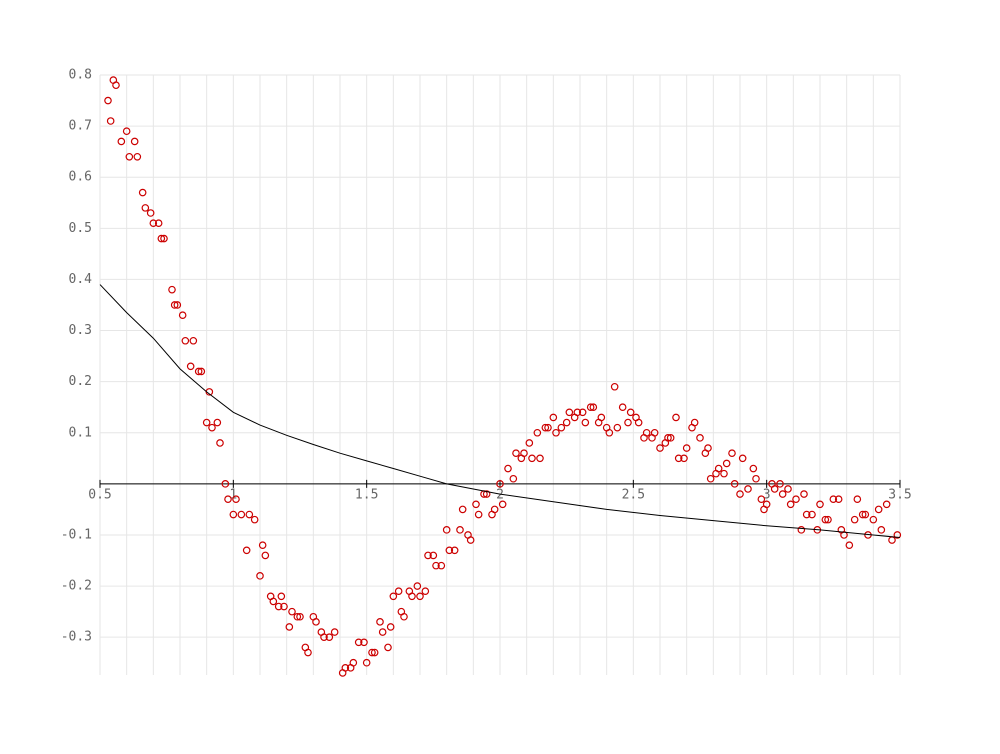 The image size is (1000, 754). I want to click on y-tick-label: 0.1, so click(80, 432).